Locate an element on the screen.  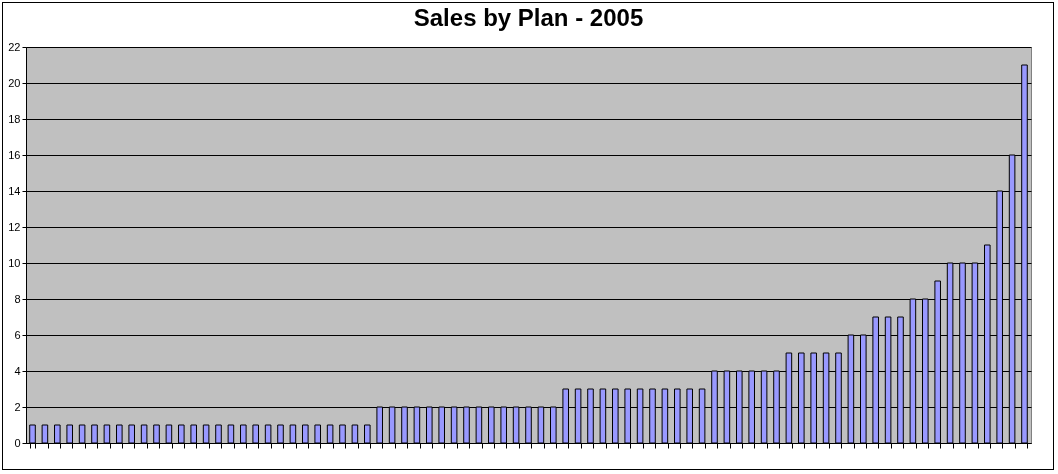
y-tick-label: 18 is located at coordinates (14, 118).